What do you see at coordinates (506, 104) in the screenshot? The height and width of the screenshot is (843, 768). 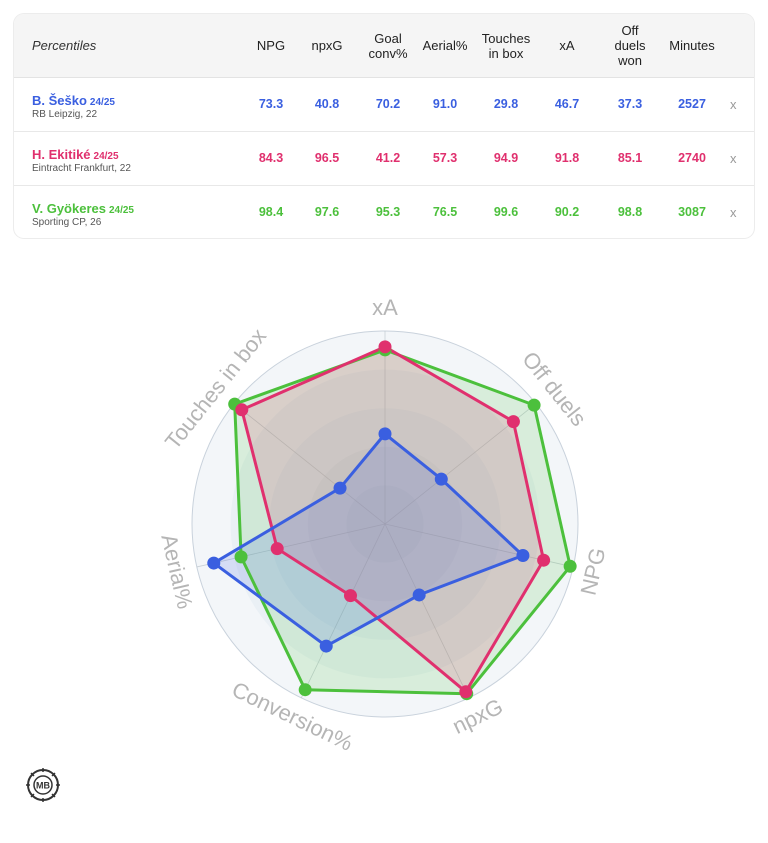 I see `value-touches: 29.8` at bounding box center [506, 104].